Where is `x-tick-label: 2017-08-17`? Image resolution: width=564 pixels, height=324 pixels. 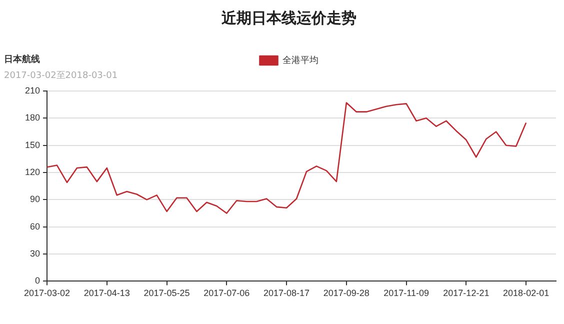 x-tick-label: 2017-08-17 is located at coordinates (287, 293).